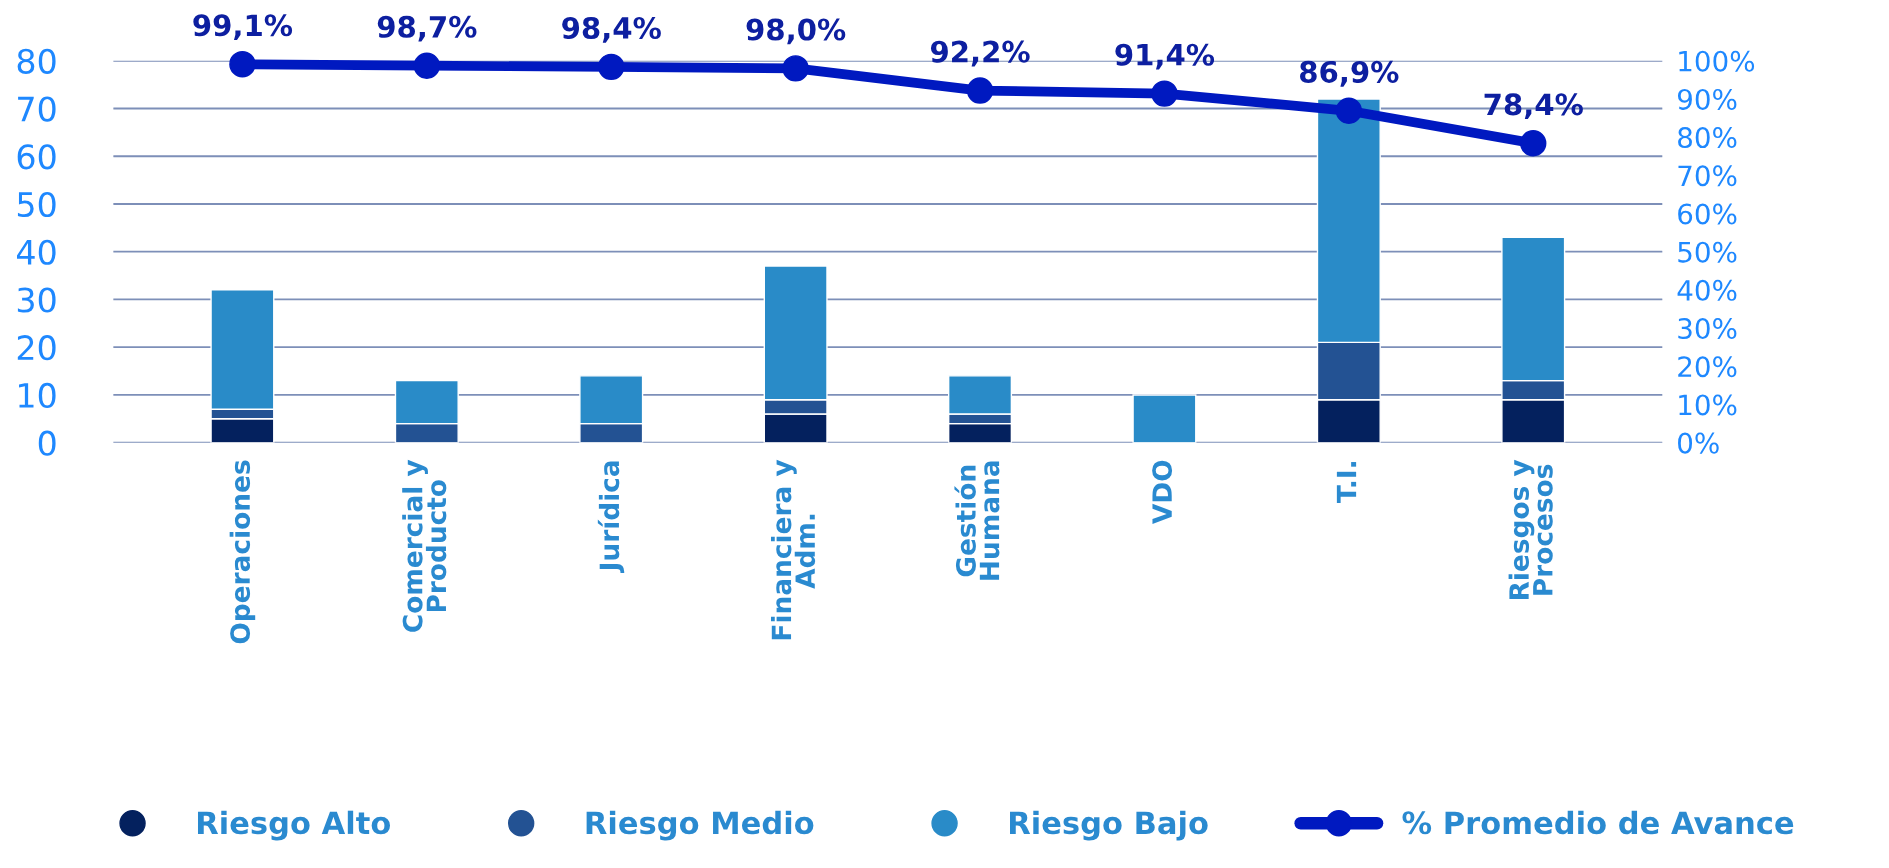  What do you see at coordinates (1707, 99) in the screenshot?
I see `y2-tick-label: 90%` at bounding box center [1707, 99].